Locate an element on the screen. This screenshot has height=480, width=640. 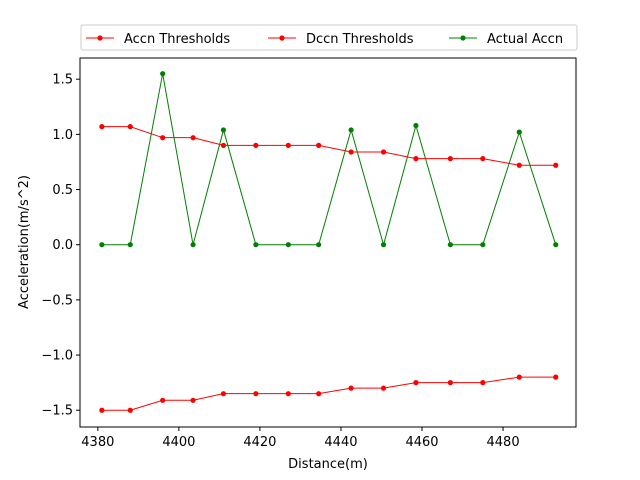
legend-item-actual-accn: Actual Accn is located at coordinates (506, 39).